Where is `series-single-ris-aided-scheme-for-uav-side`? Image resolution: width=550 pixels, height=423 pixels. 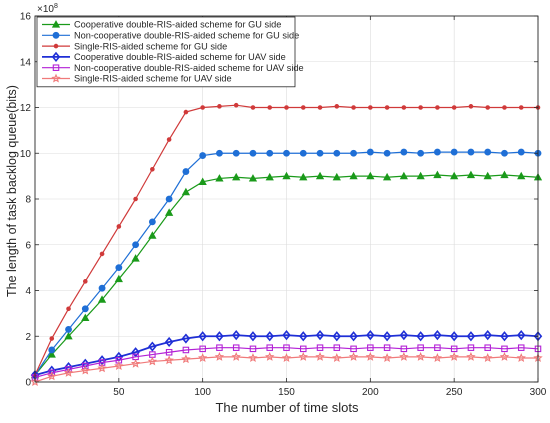 series-single-ris-aided-scheme-for-uav-side is located at coordinates (286, 368).